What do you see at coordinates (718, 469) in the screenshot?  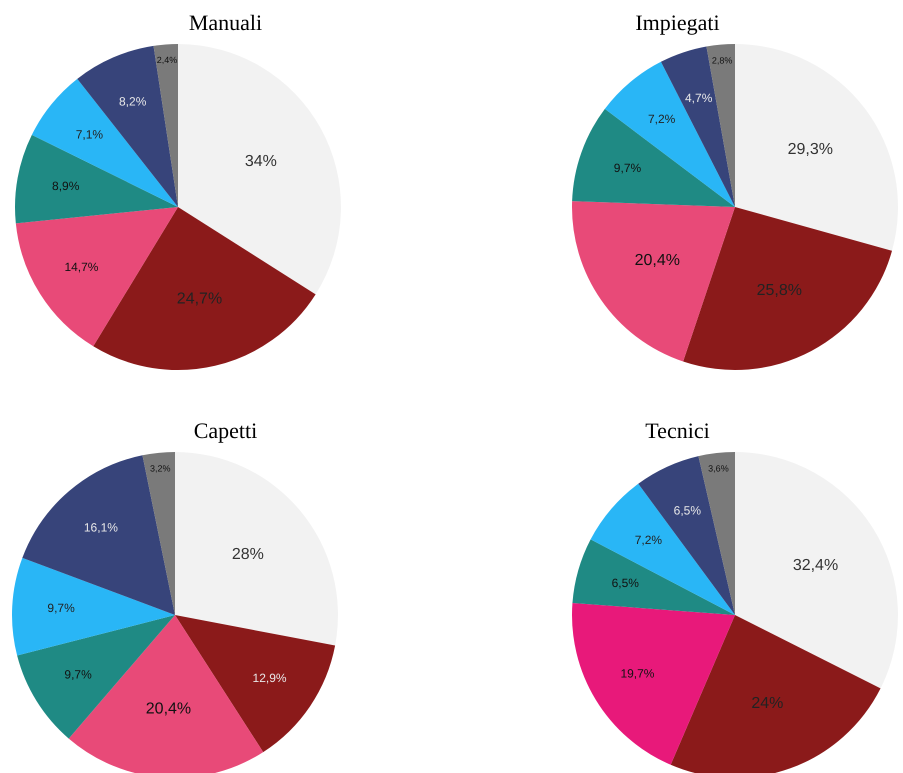 I see `data-label: 3,6%` at bounding box center [718, 469].